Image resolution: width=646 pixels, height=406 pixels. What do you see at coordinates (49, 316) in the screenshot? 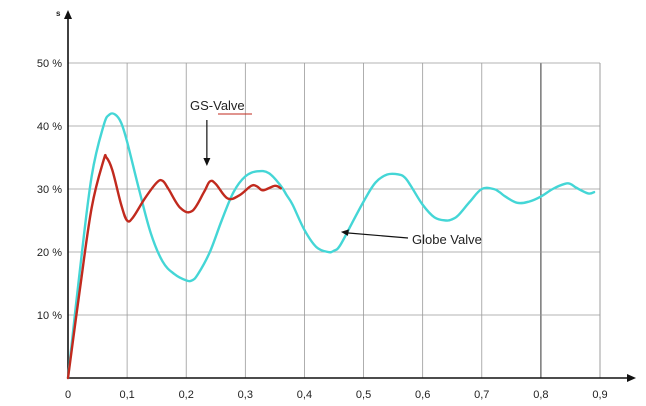
I see `y-tick-label: 10 %` at bounding box center [49, 316].